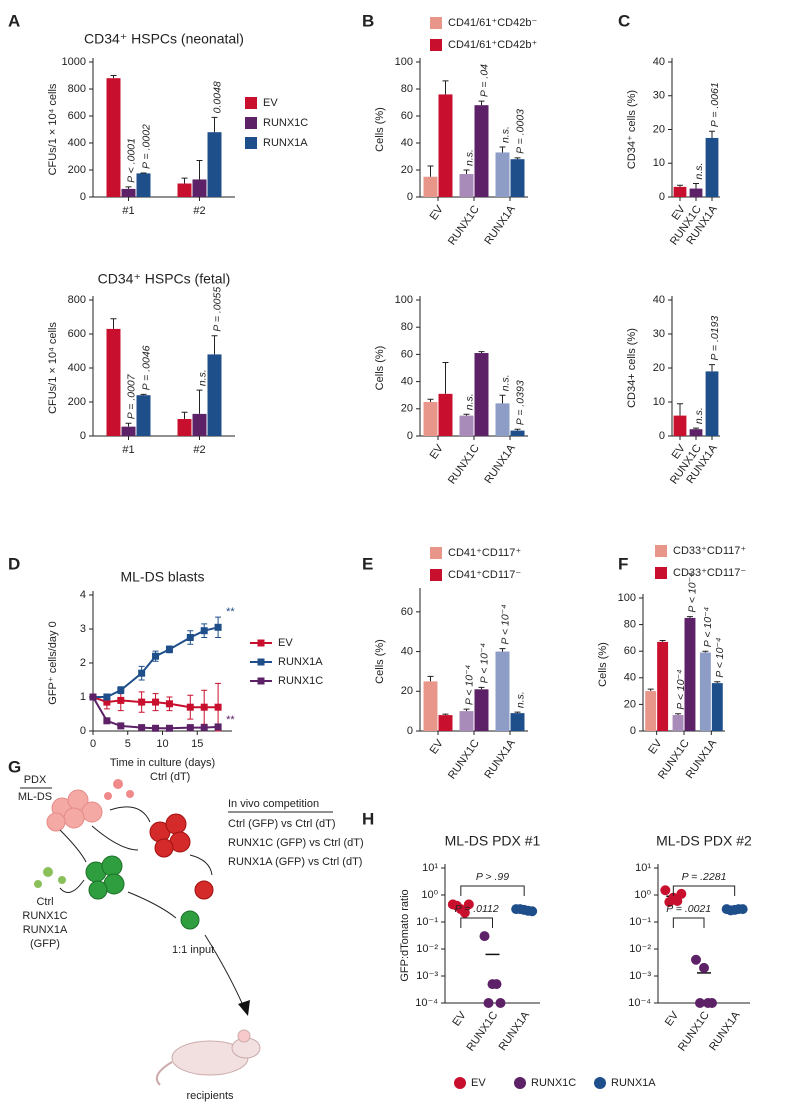  What do you see at coordinates (643, 868) in the screenshot?
I see `y-tick-label: 10¹` at bounding box center [643, 868].